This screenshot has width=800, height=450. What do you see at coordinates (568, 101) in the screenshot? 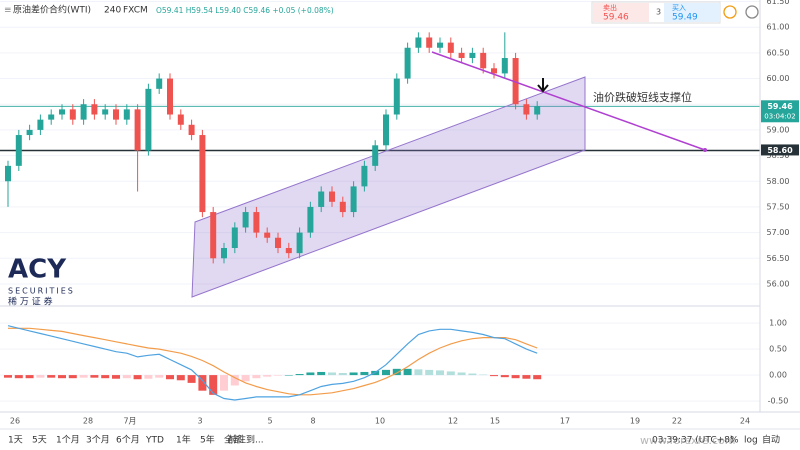
I see `trend-line` at bounding box center [568, 101].